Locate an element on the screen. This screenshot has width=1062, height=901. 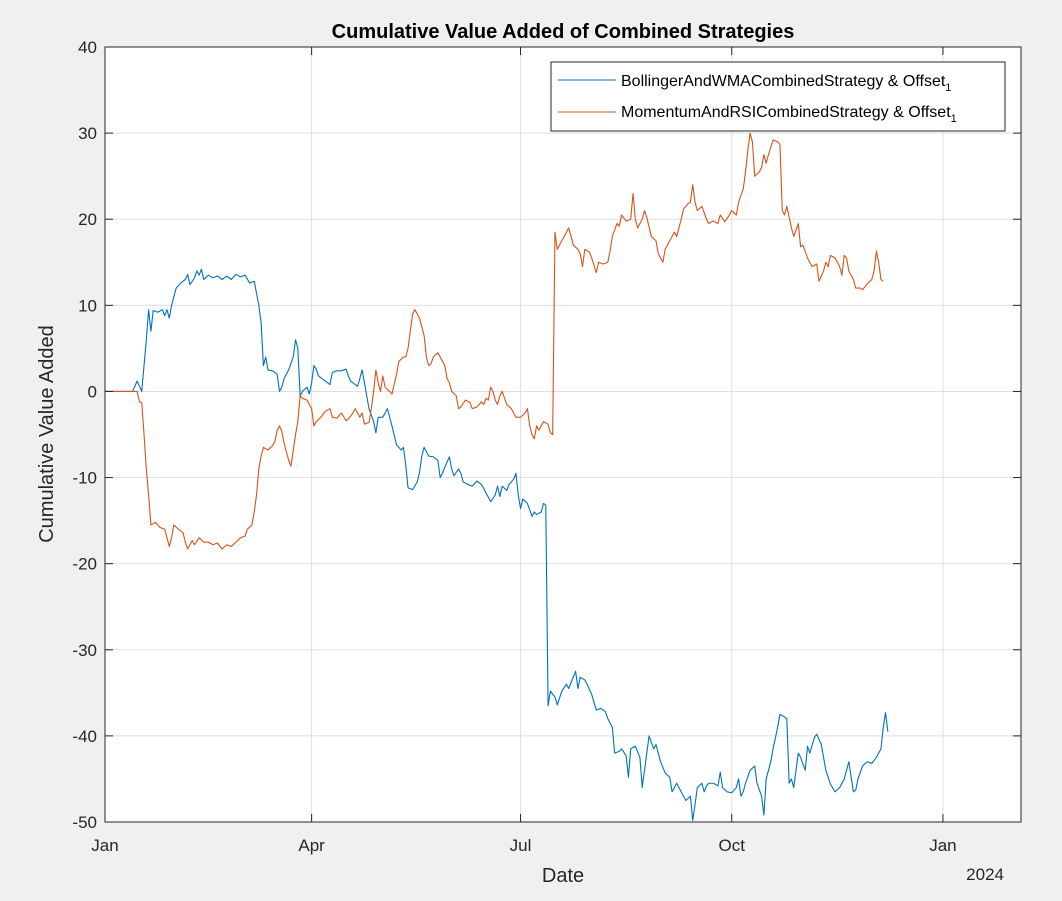
y-tick-label: 0 is located at coordinates (92, 391).